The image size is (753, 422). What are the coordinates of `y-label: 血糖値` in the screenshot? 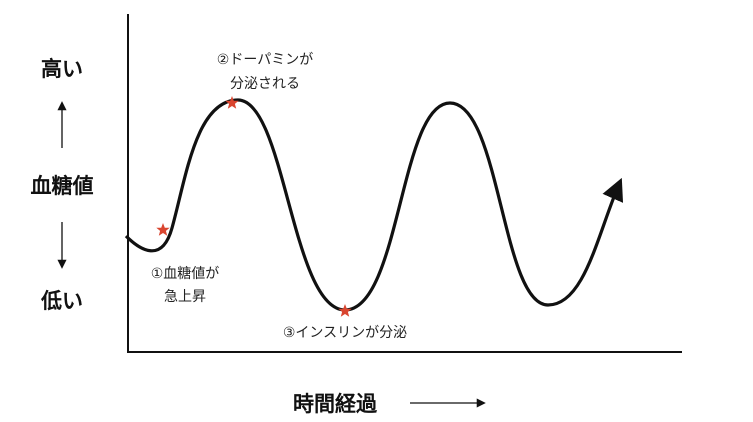 It's located at (62, 186).